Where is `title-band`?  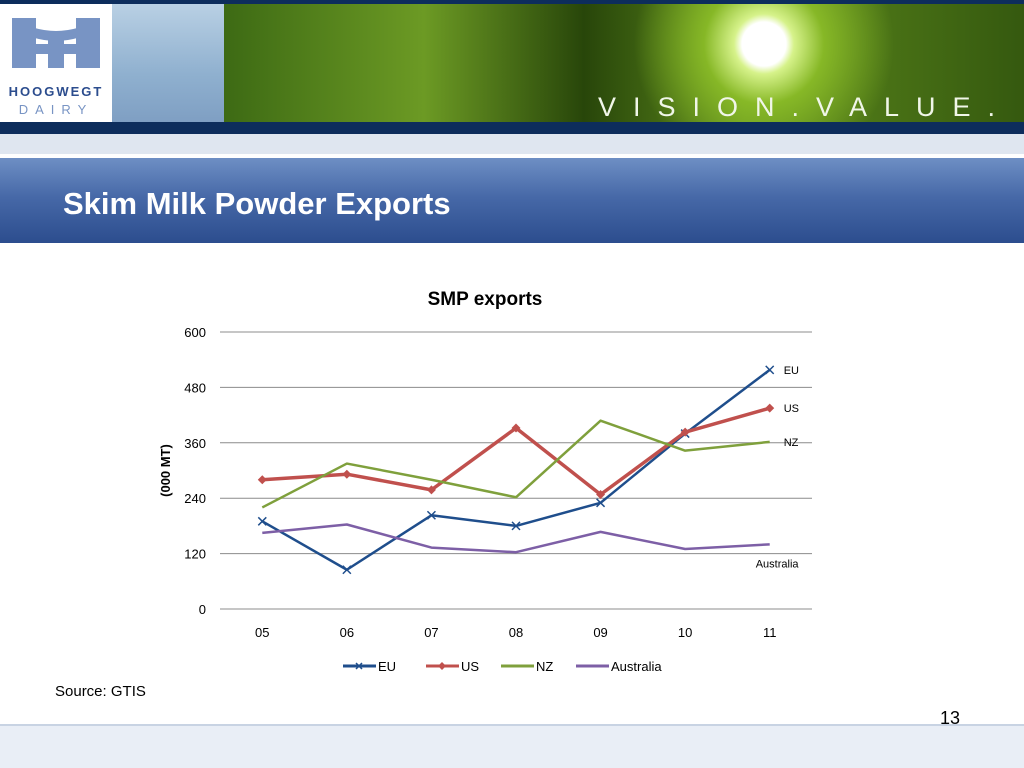
title-band is located at coordinates (512, 200).